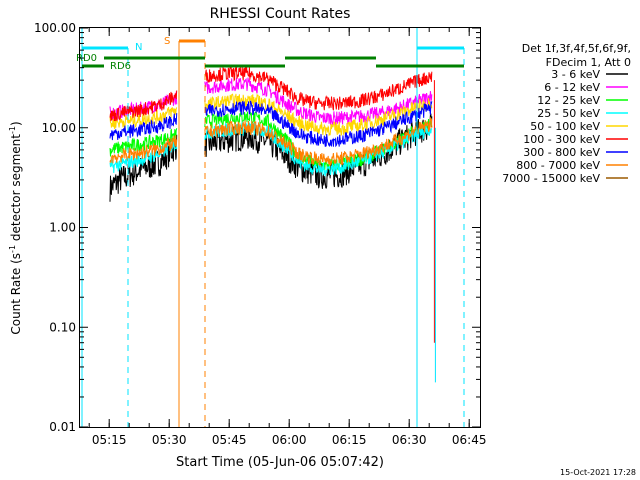 The image size is (640, 480). What do you see at coordinates (565, 126) in the screenshot?
I see `legend-label: 50 - 100 keV` at bounding box center [565, 126].